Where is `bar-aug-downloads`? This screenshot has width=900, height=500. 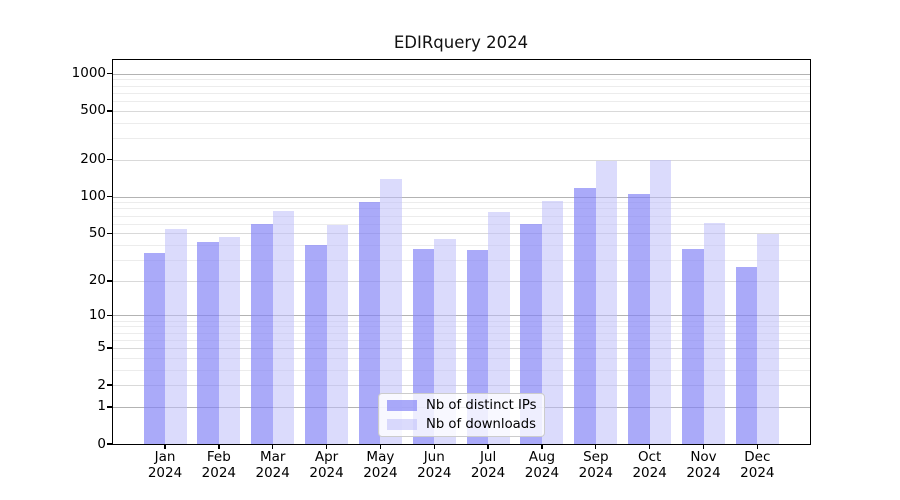
bar-aug-downloads is located at coordinates (552, 322).